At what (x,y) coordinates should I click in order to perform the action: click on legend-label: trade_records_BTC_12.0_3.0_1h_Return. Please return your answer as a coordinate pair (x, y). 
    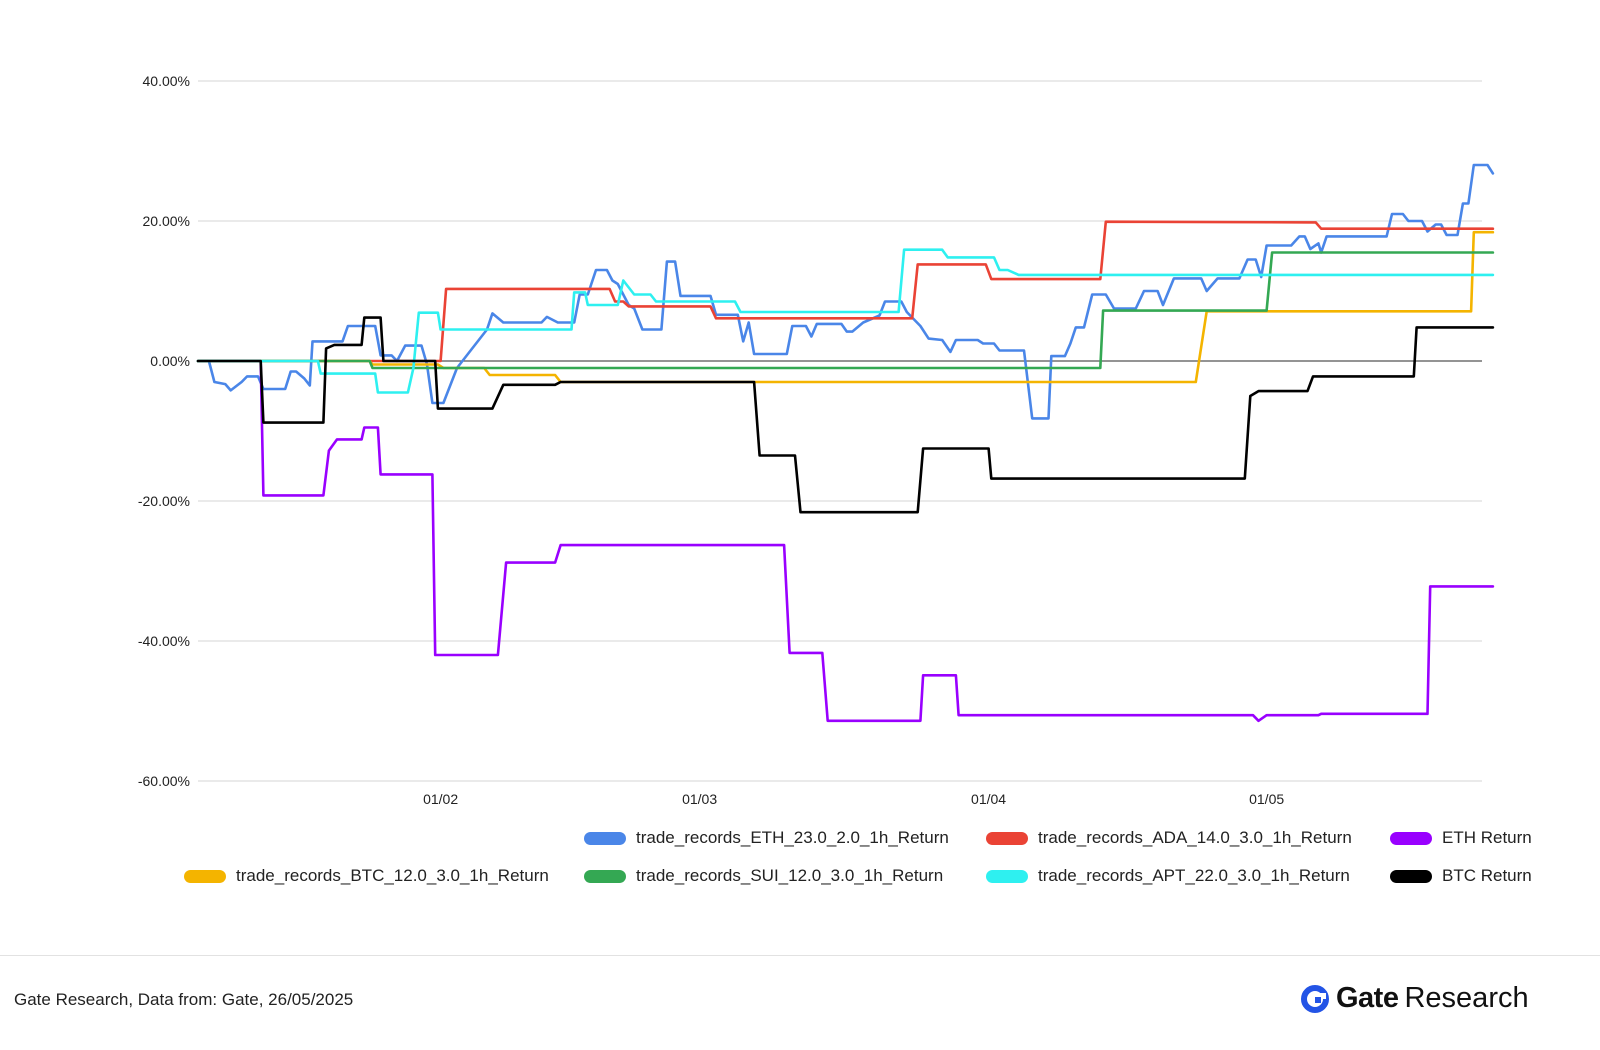
    Looking at the image, I should click on (392, 875).